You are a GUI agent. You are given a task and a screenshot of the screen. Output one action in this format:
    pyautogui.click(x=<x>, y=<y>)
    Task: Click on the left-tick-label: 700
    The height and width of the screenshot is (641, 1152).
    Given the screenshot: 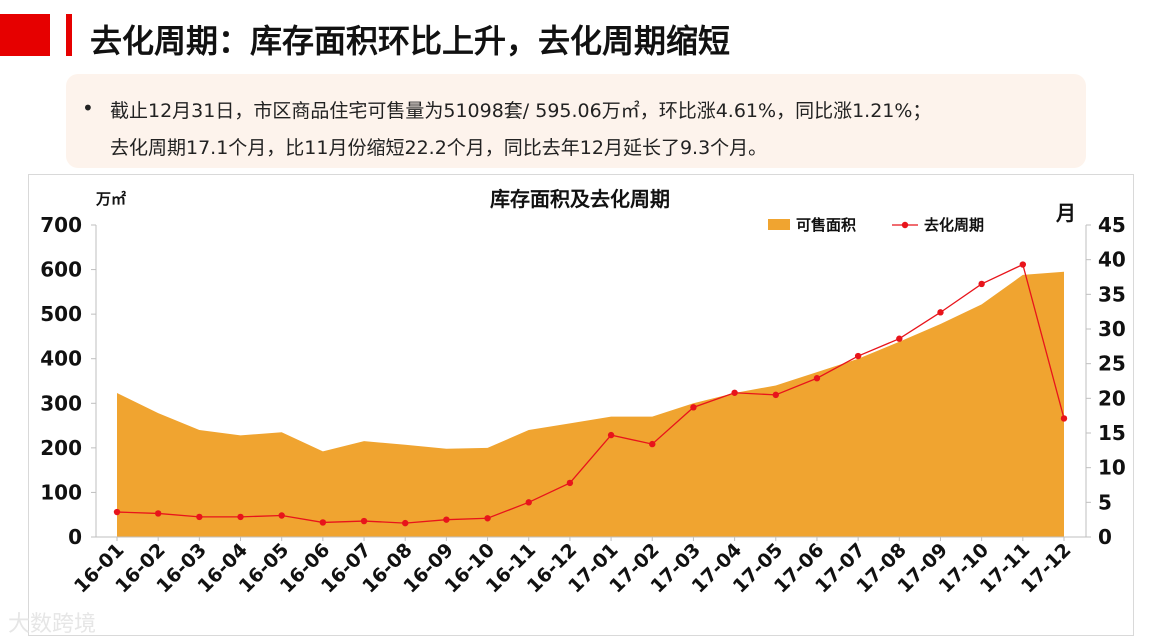 What is the action you would take?
    pyautogui.click(x=61, y=225)
    